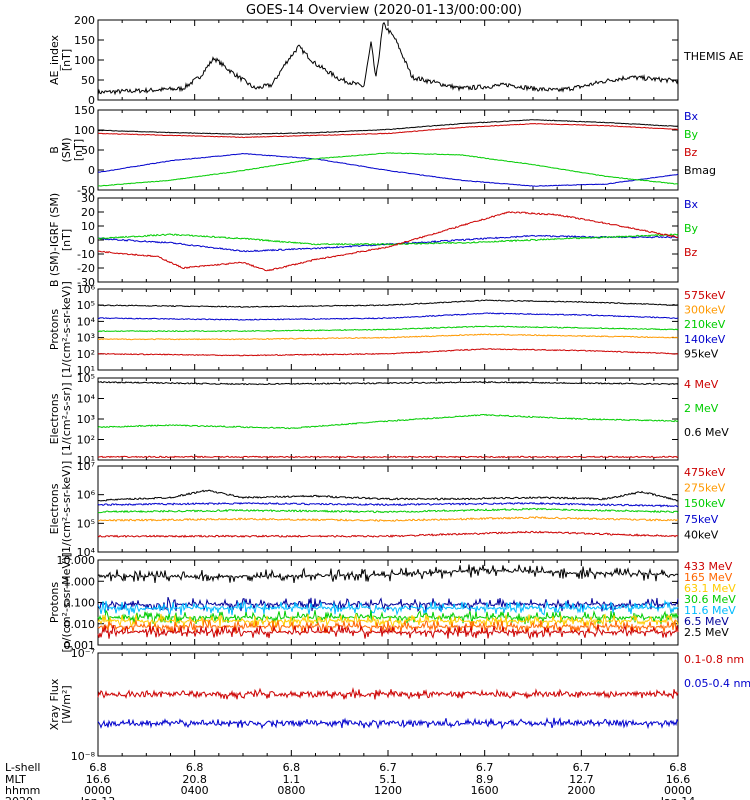 The height and width of the screenshot is (800, 750). Describe the element at coordinates (80, 603) in the screenshot. I see `y-tick-label: 0.100` at that location.